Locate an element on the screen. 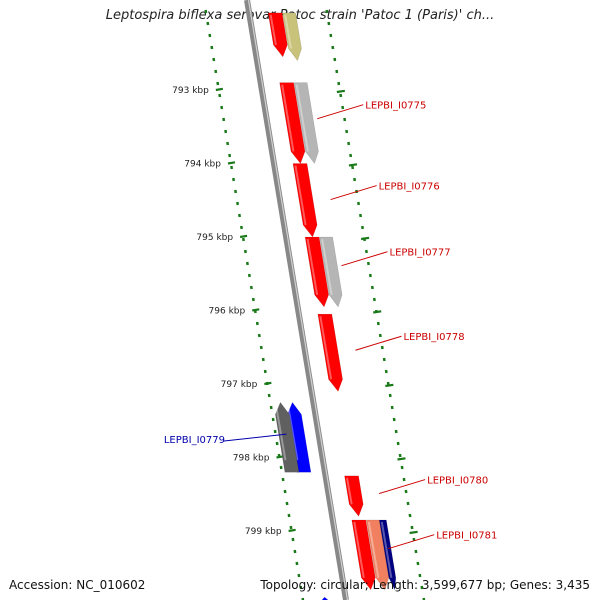 Image resolution: width=600 pixels, height=600 pixels. gene-top-red is located at coordinates (277, 35).